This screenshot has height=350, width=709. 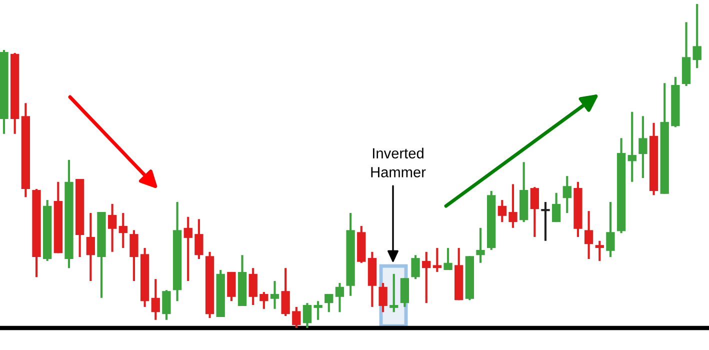 I want to click on annotation: Inverted Hammer, so click(x=398, y=163).